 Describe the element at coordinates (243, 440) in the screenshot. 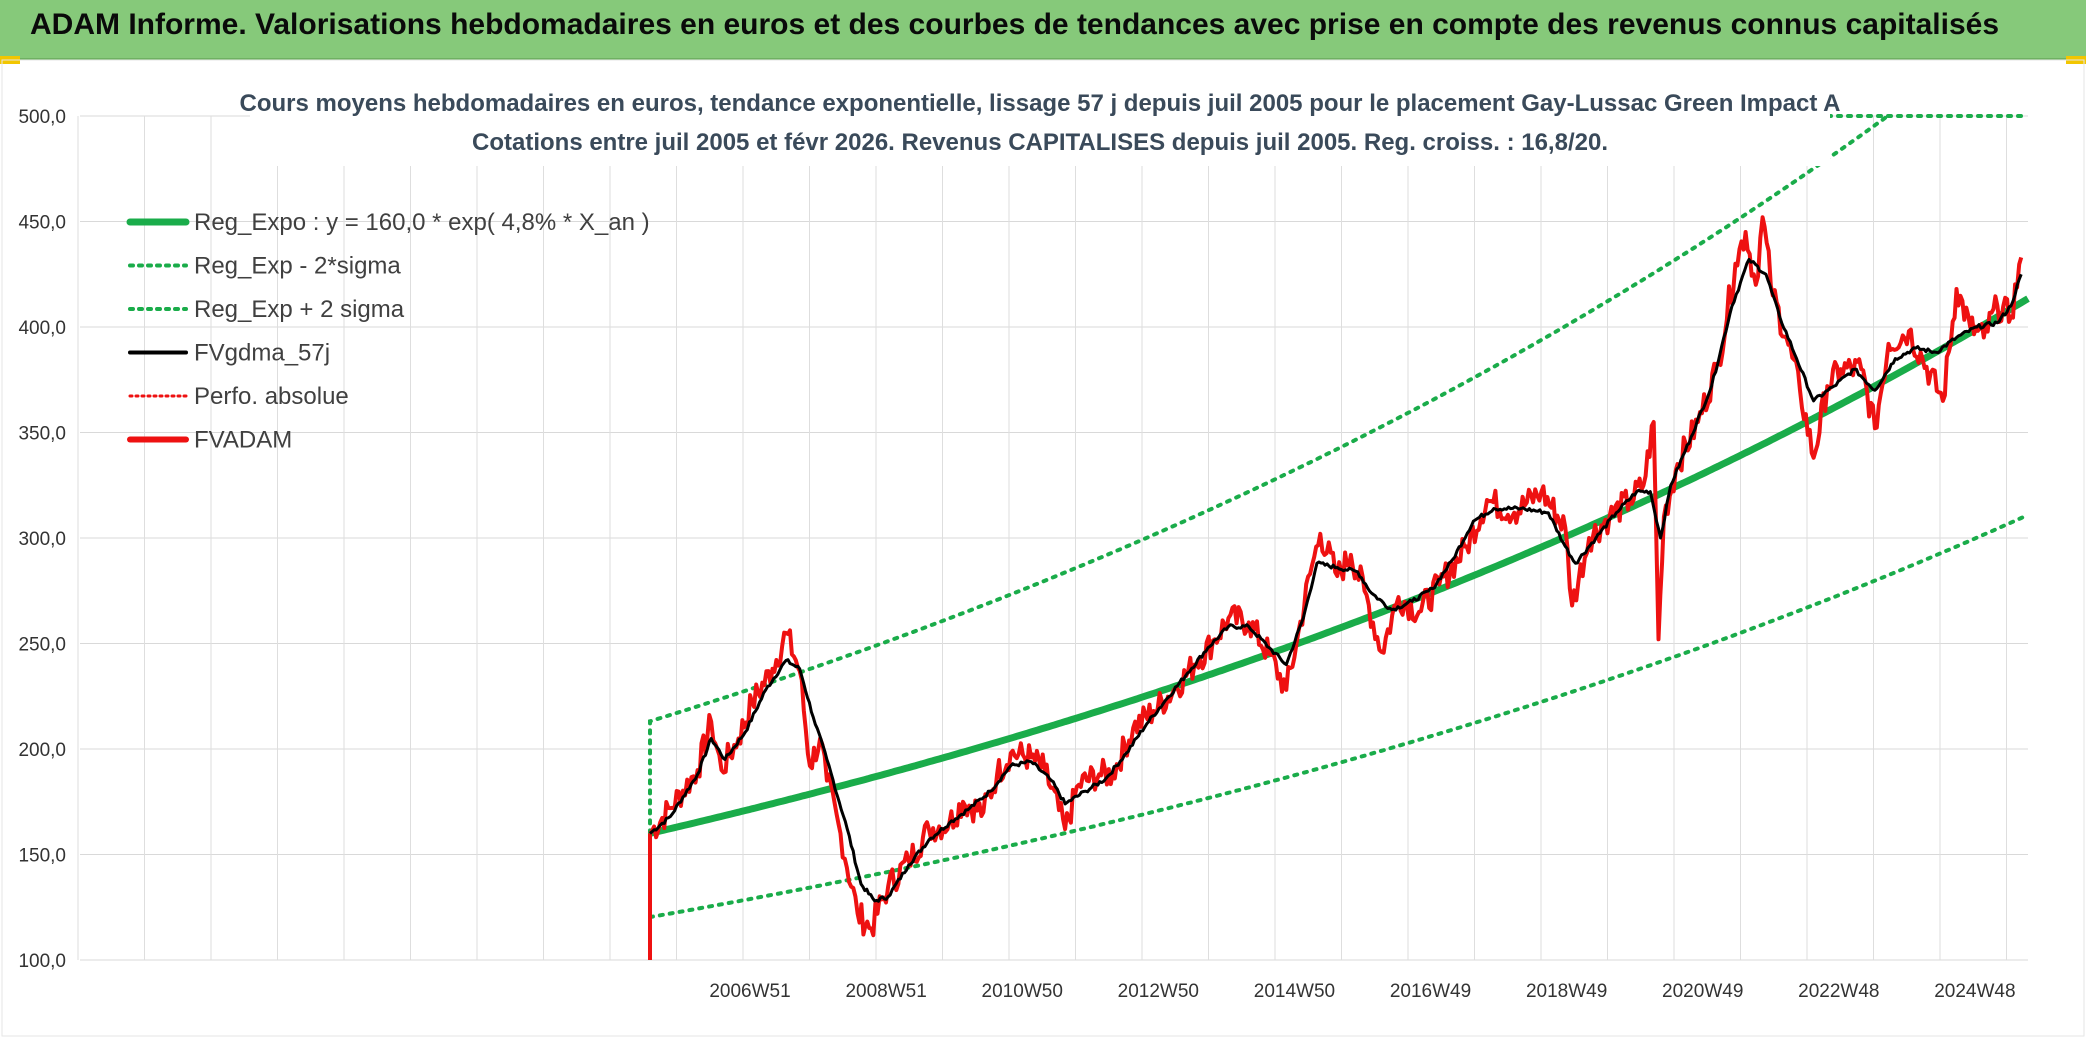

I see `legend-label: FVADAM` at that location.